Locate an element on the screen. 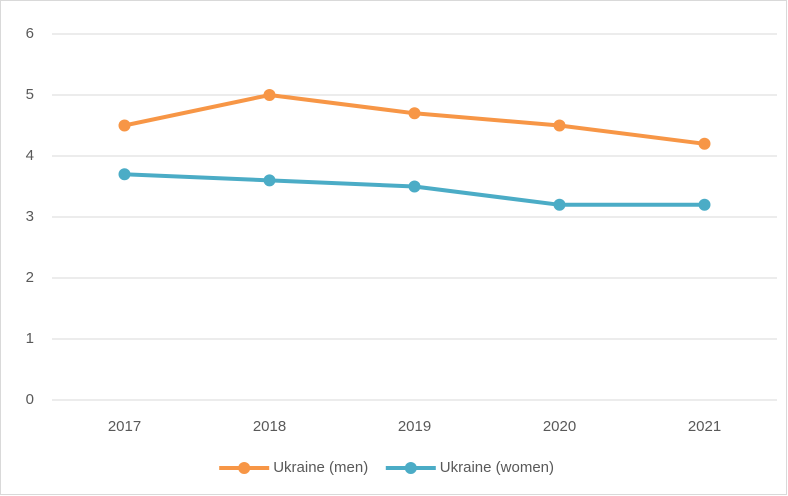  y-tick-label: 1 is located at coordinates (30, 338).